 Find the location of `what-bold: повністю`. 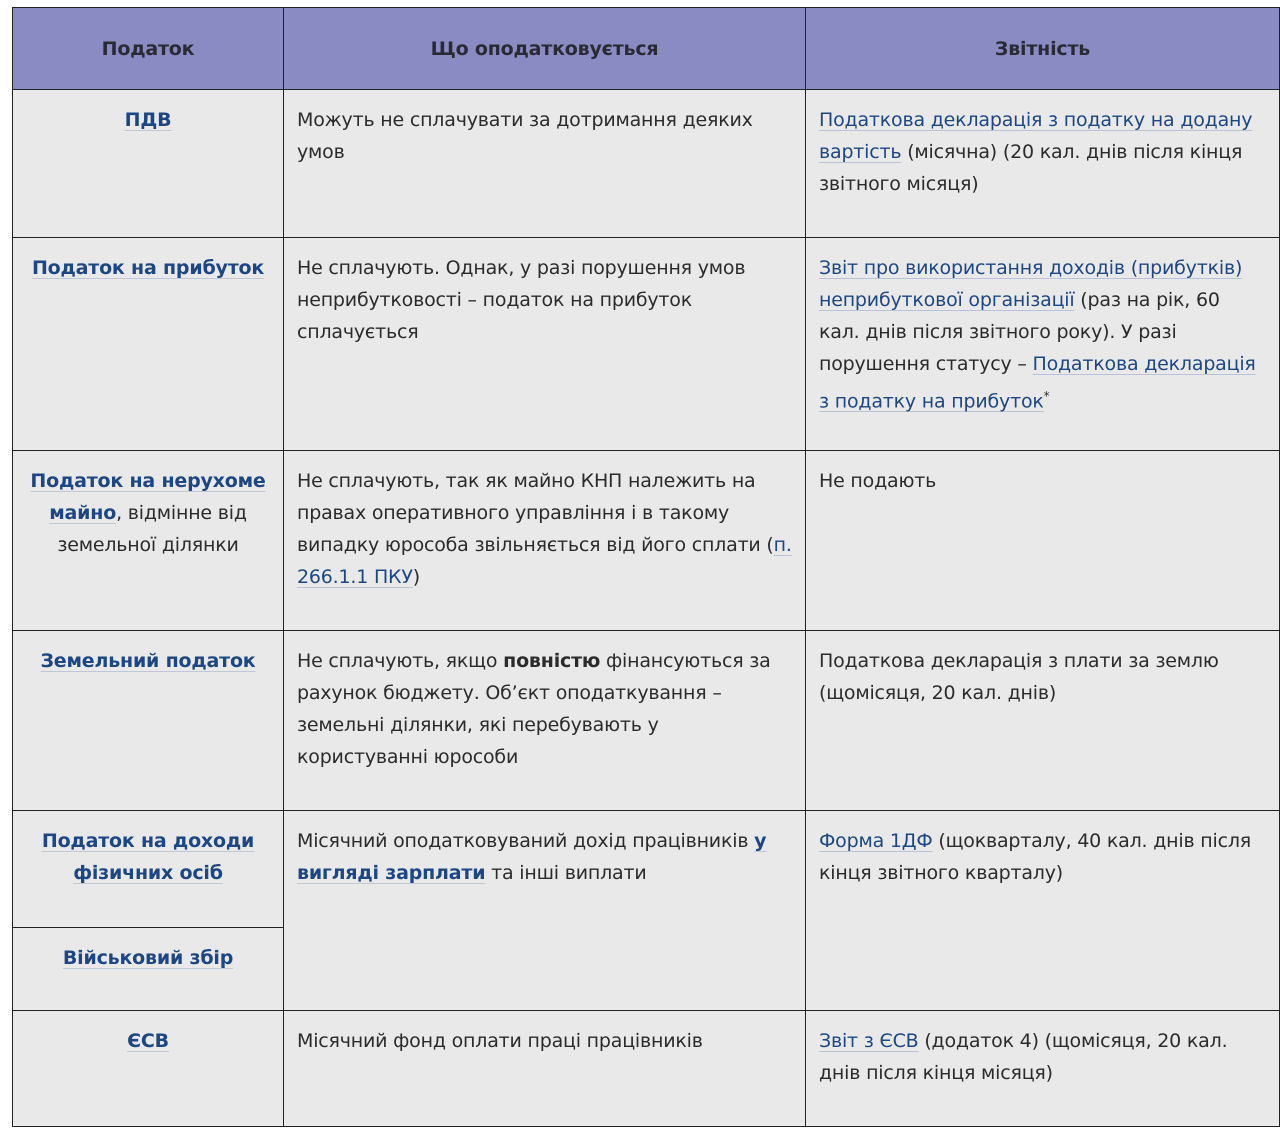

what-bold: повністю is located at coordinates (552, 661).